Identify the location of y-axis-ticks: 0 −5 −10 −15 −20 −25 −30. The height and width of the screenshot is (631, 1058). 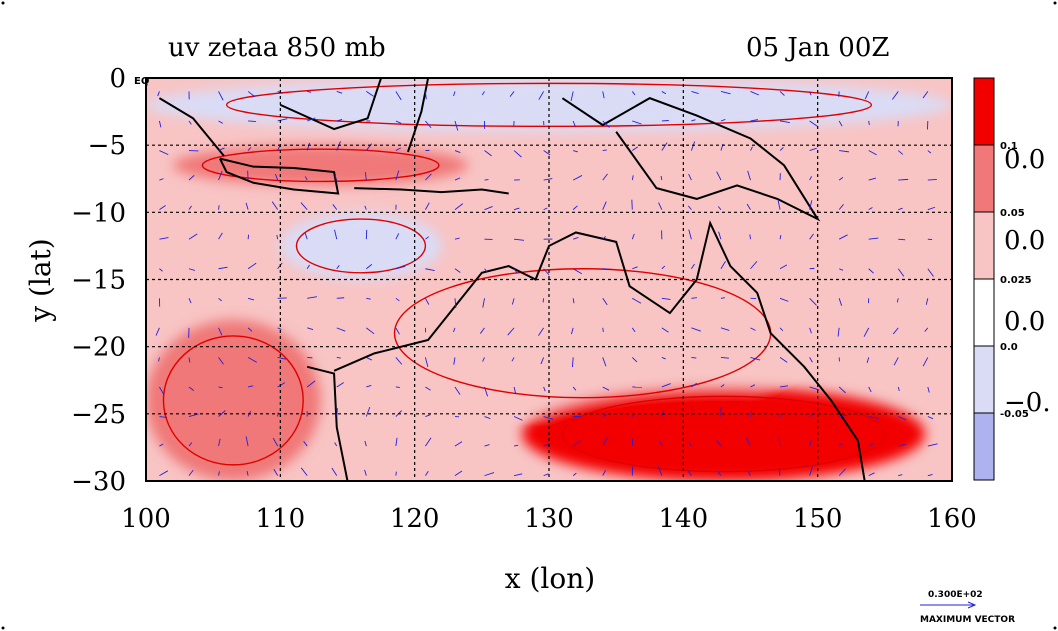
(98, 280).